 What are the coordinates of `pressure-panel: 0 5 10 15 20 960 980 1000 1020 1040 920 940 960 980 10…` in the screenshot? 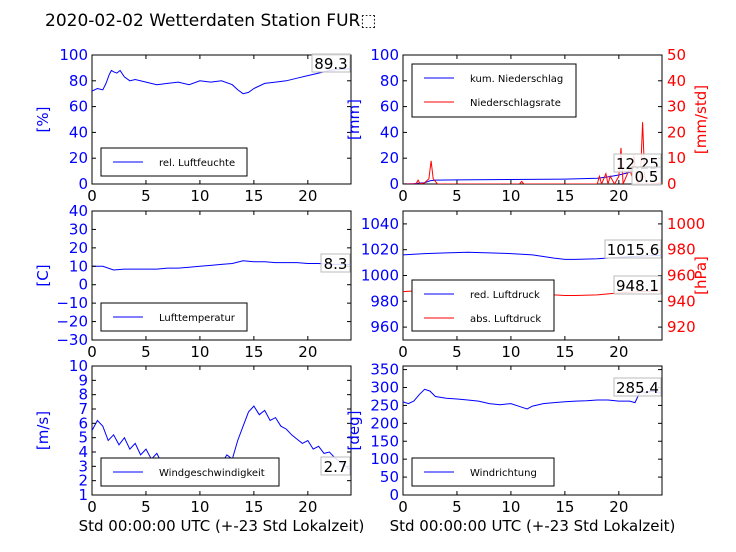 It's located at (535, 285).